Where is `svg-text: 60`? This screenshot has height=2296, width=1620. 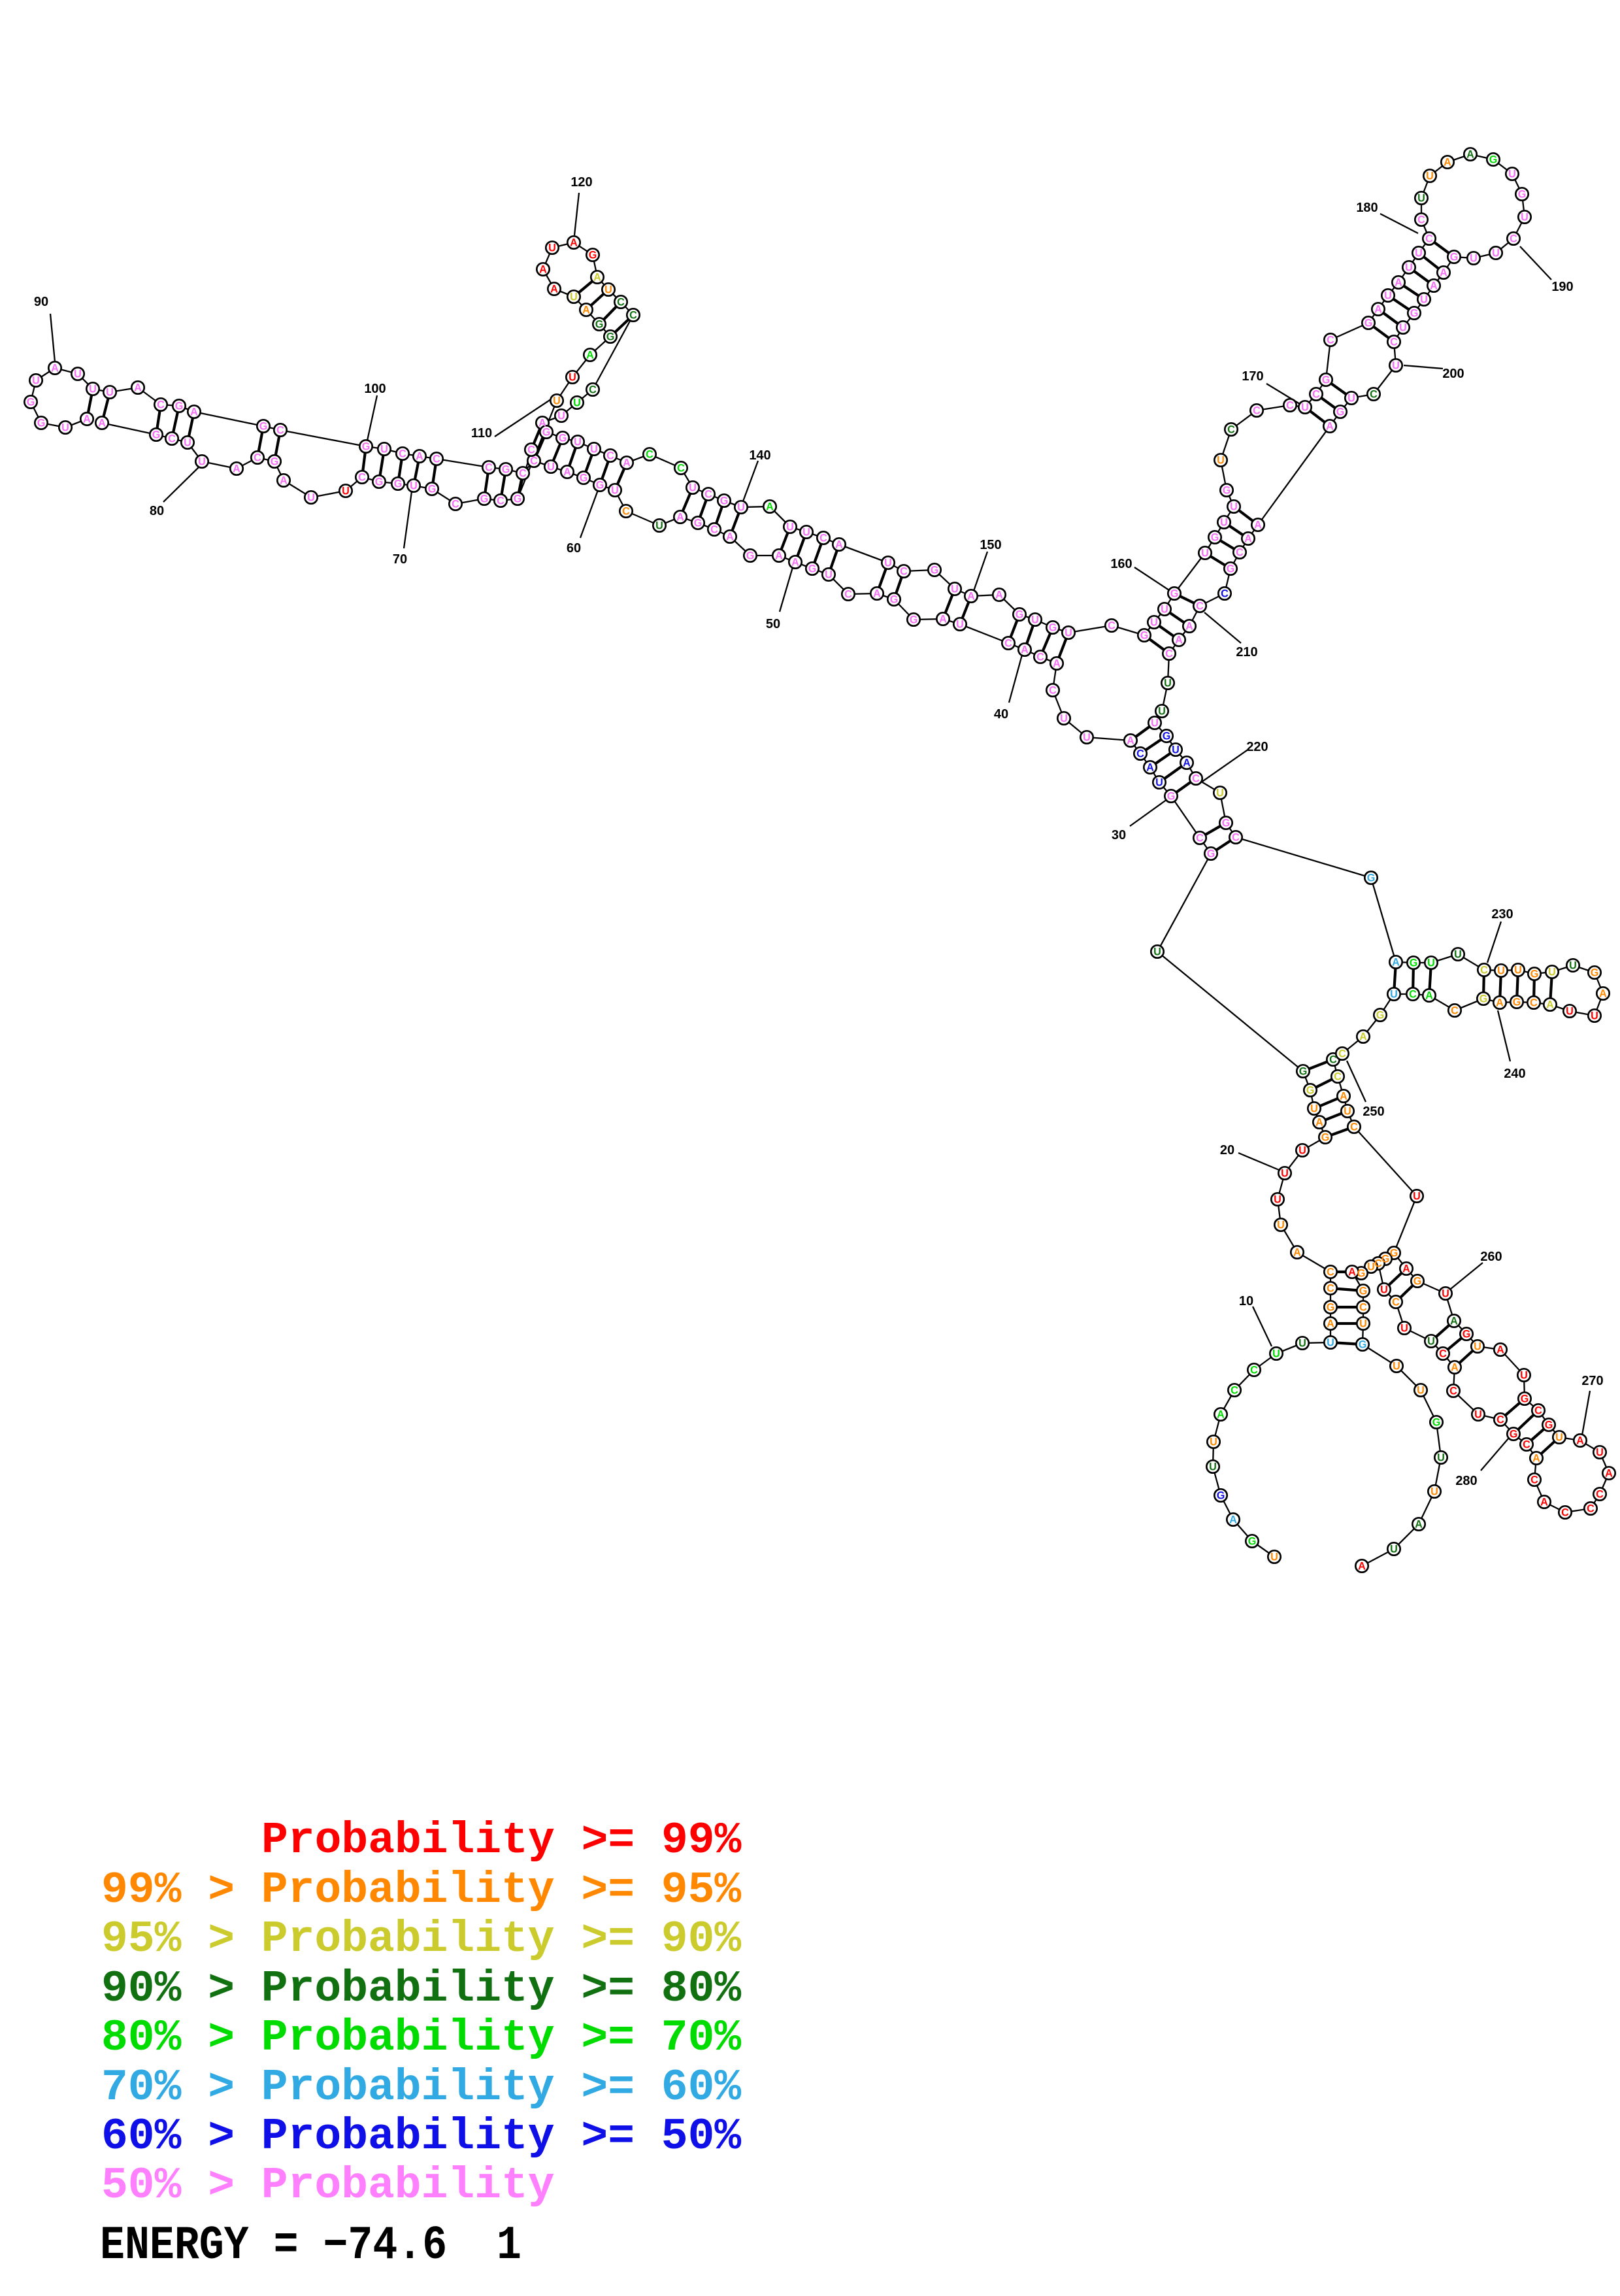
svg-text: 60 is located at coordinates (574, 548).